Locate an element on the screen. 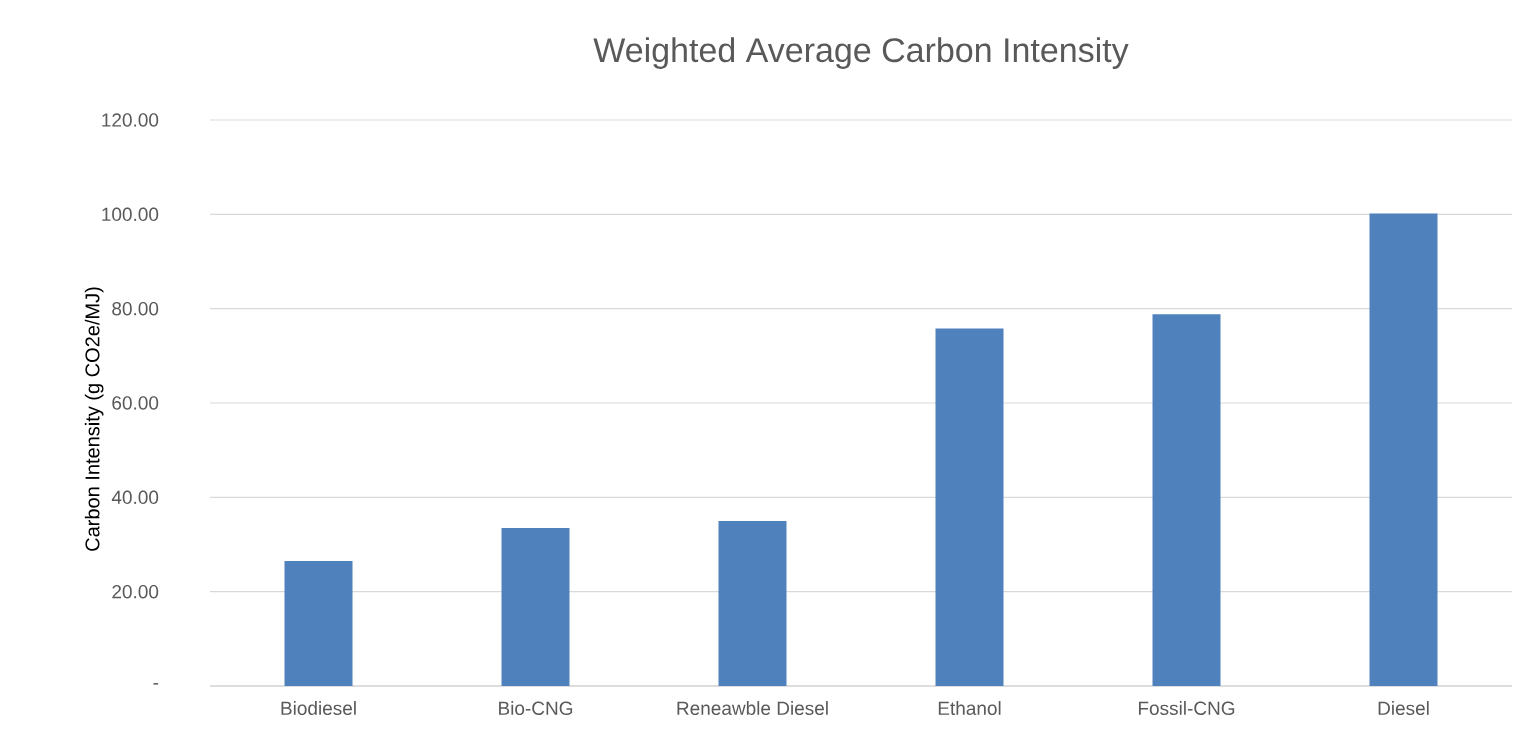 Image resolution: width=1524 pixels, height=751 pixels. y-tick-label: 40.00 is located at coordinates (135, 497).